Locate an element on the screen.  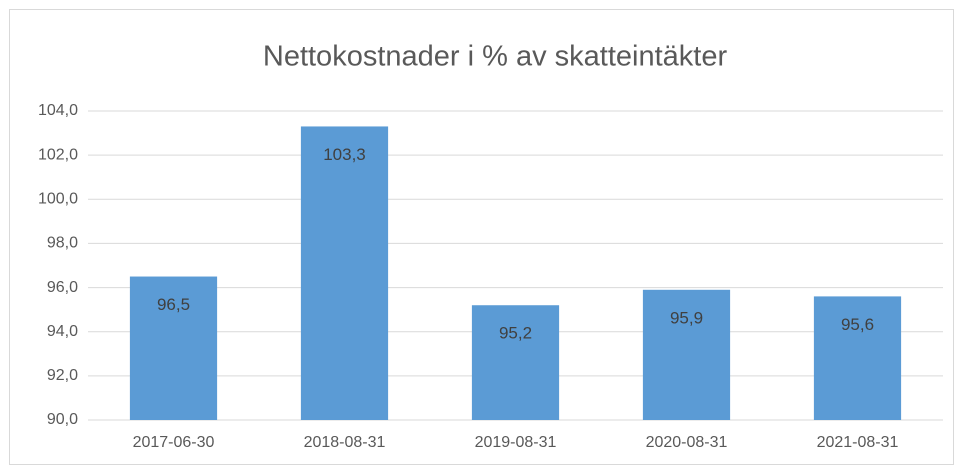
x-tick-label: 2020-08-31 is located at coordinates (687, 442).